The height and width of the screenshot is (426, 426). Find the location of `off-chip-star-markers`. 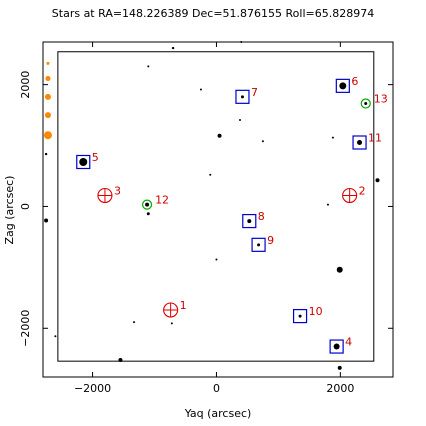

off-chip-star-markers is located at coordinates (47, 100).